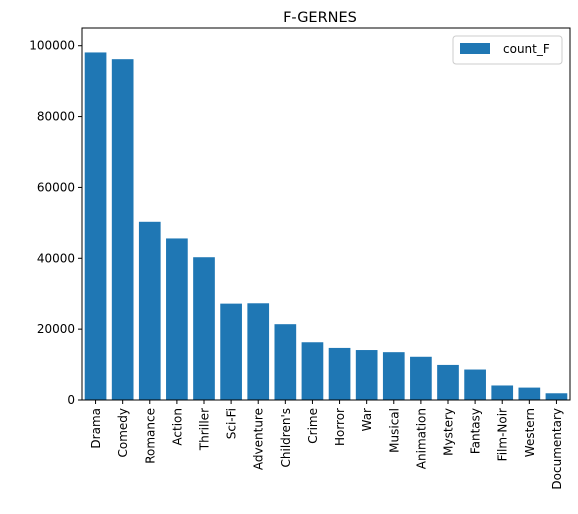  I want to click on y-tick-label: 80000, so click(56, 117).